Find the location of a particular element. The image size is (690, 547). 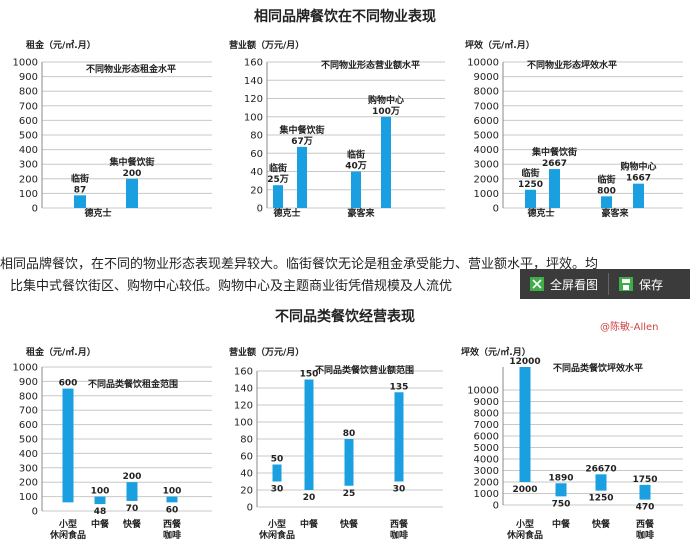

bar-value-label: 800 is located at coordinates (606, 191).